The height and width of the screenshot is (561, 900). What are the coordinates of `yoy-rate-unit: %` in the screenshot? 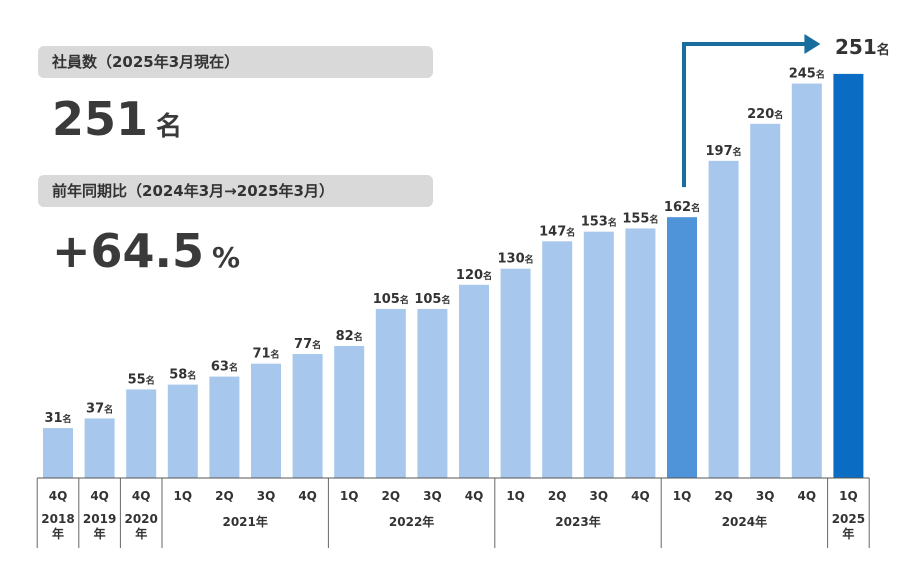 It's located at (226, 257).